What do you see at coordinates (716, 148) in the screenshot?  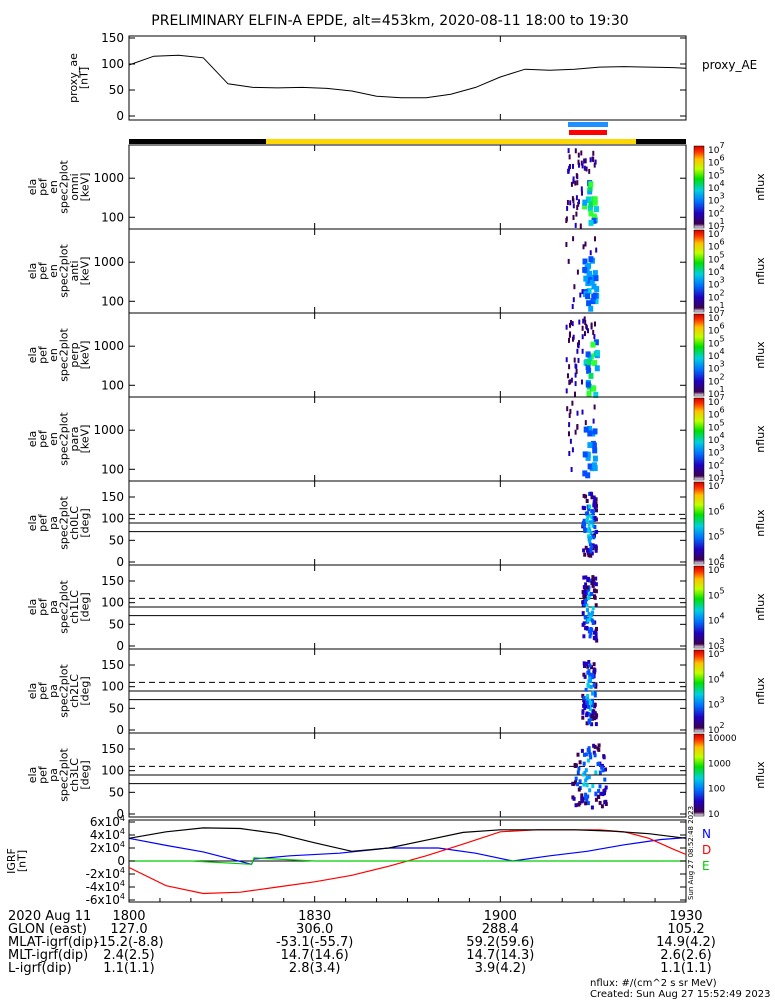 I see `colorbar-tick-label: 10⁷` at bounding box center [716, 148].